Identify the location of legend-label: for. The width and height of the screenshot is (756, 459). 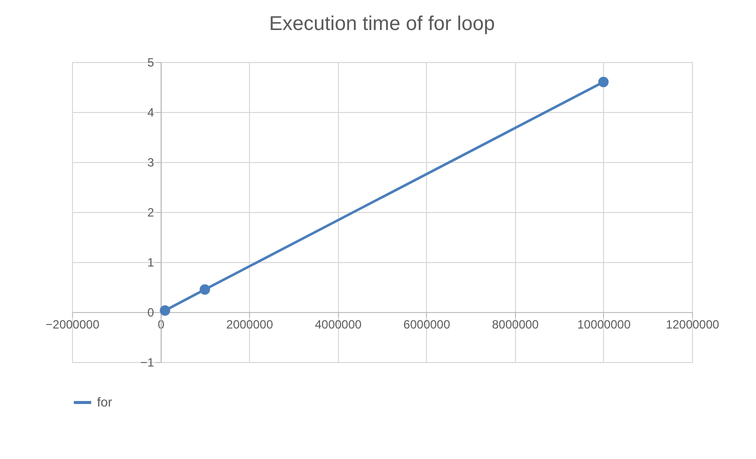
(105, 402).